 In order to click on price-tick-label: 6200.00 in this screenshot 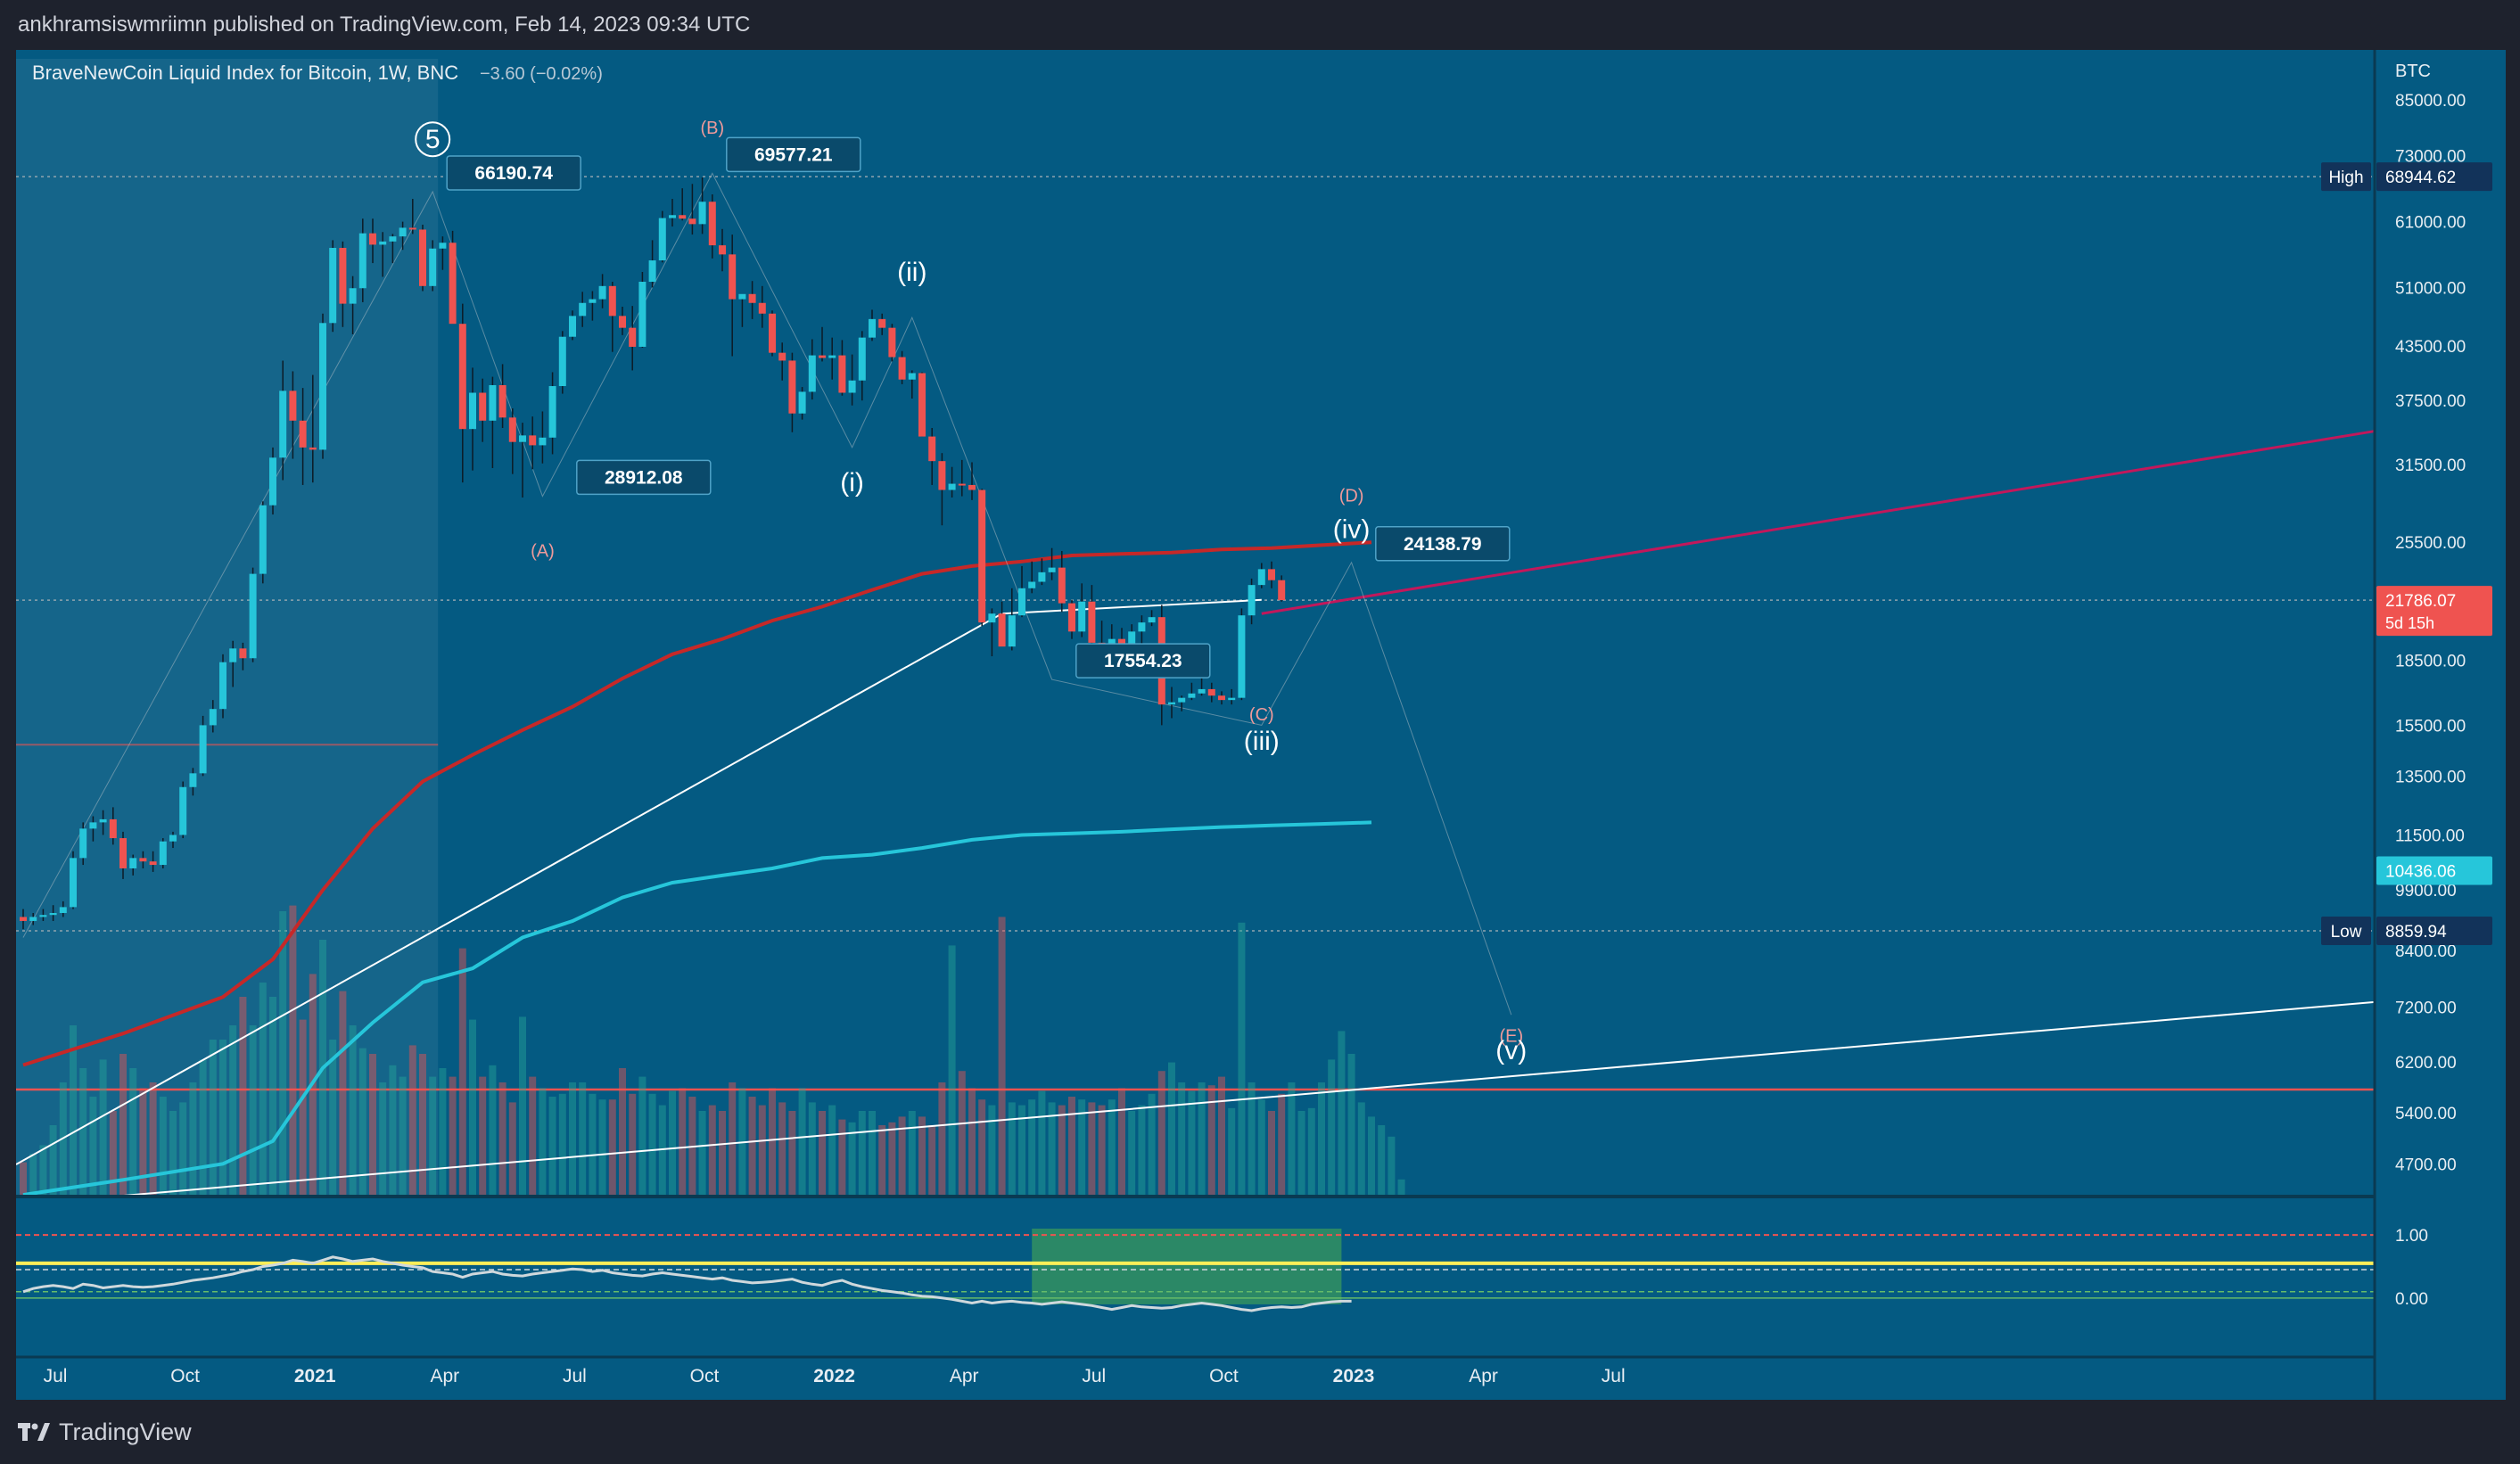, I will do `click(2426, 1063)`.